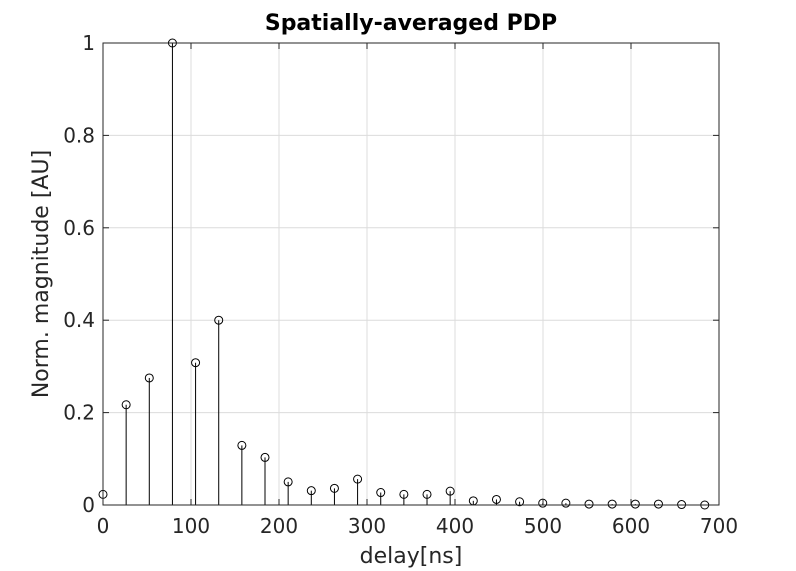  I want to click on chart-title: Spatially-averaged PDP, so click(411, 23).